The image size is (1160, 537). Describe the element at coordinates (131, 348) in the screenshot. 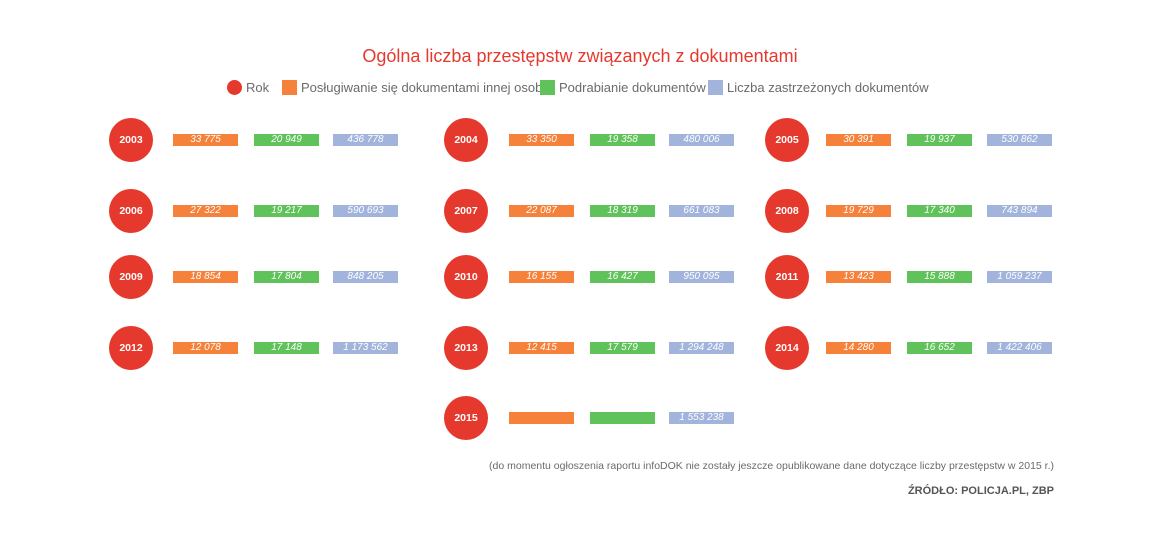

I see `year-circle: 2012` at that location.